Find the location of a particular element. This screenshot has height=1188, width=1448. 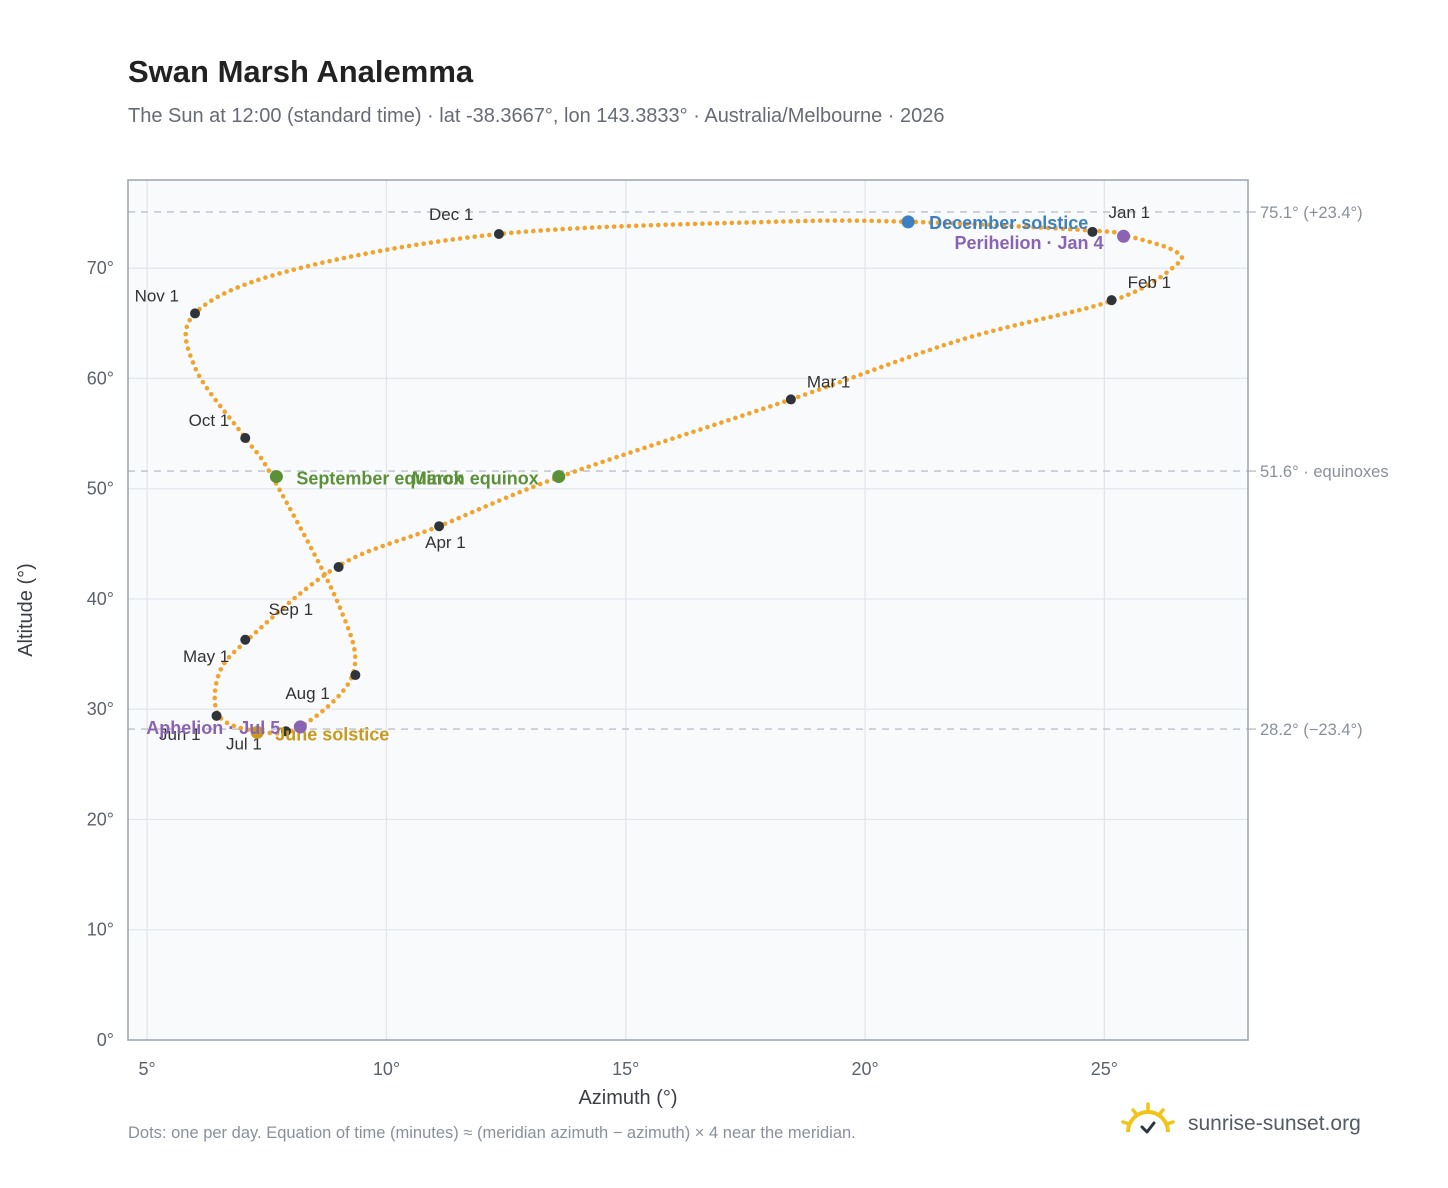

month-label: Aug 1 is located at coordinates (307, 693).